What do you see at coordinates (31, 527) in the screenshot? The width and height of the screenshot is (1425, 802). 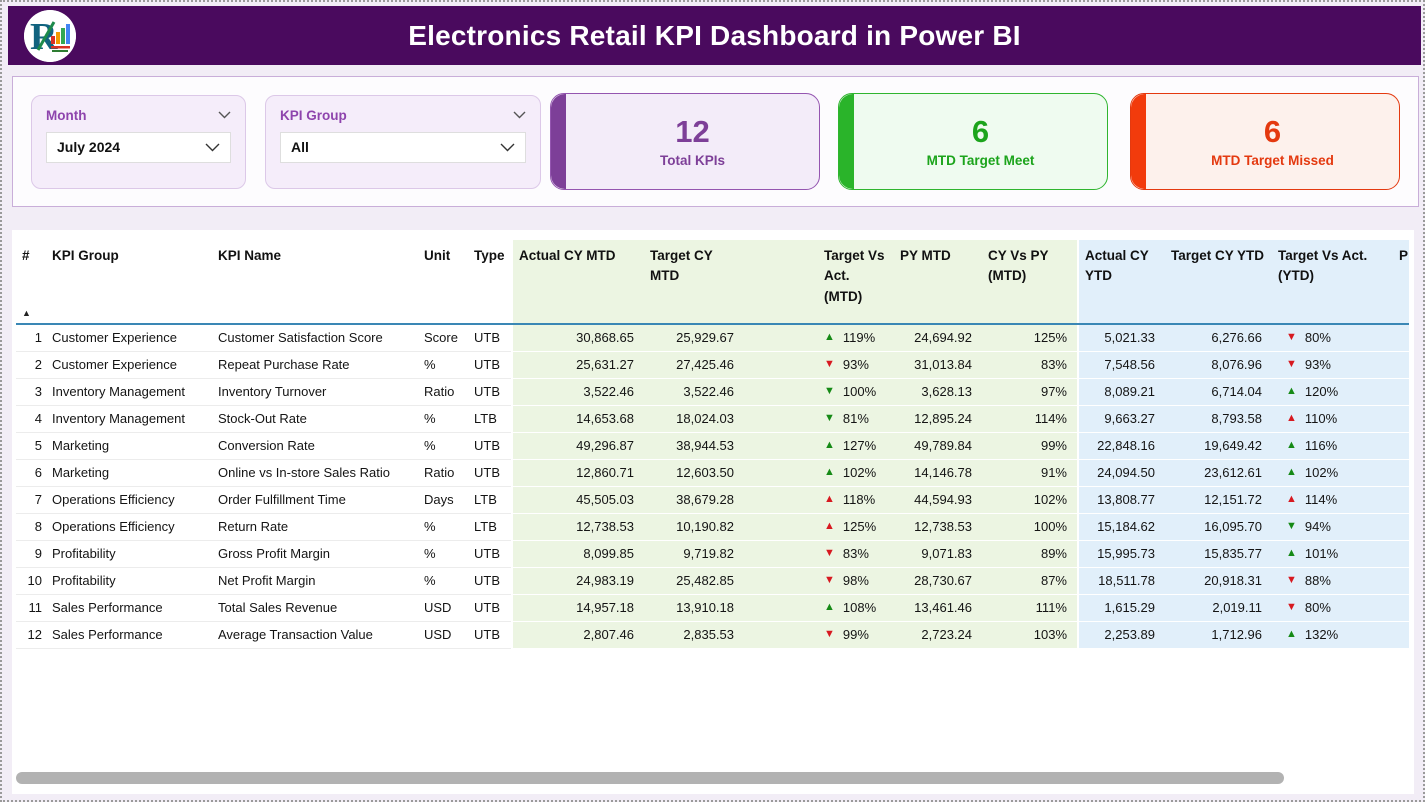 I see `row-number: 8` at bounding box center [31, 527].